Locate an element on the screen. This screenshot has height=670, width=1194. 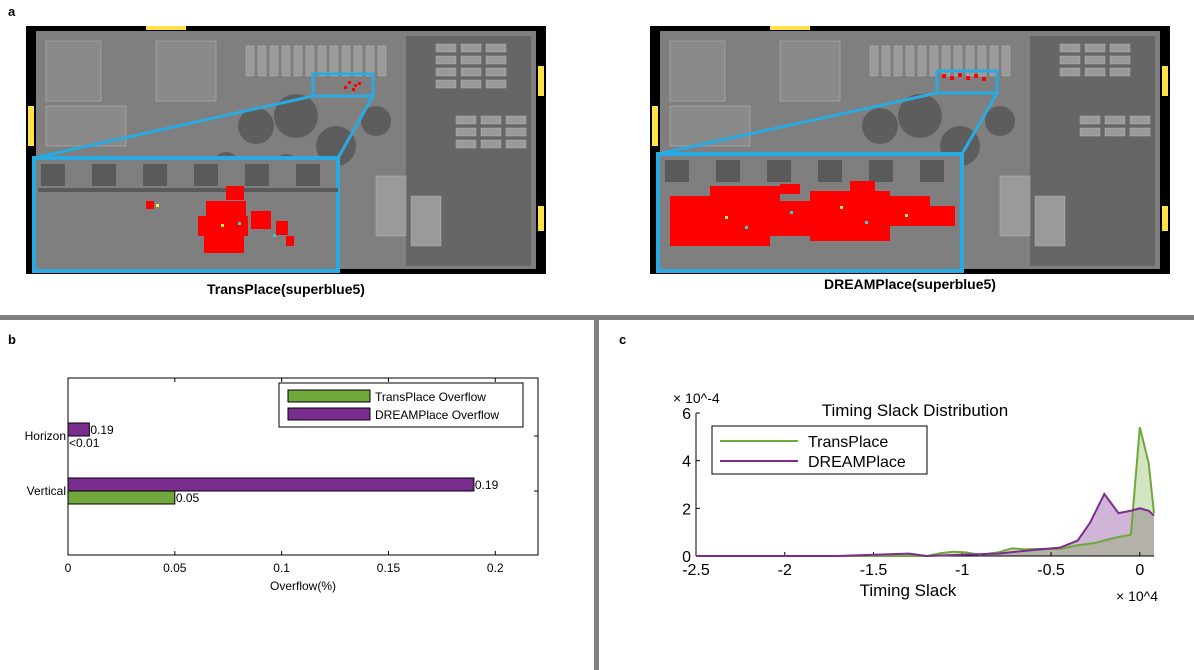
transplace-line is located at coordinates (925, 492).